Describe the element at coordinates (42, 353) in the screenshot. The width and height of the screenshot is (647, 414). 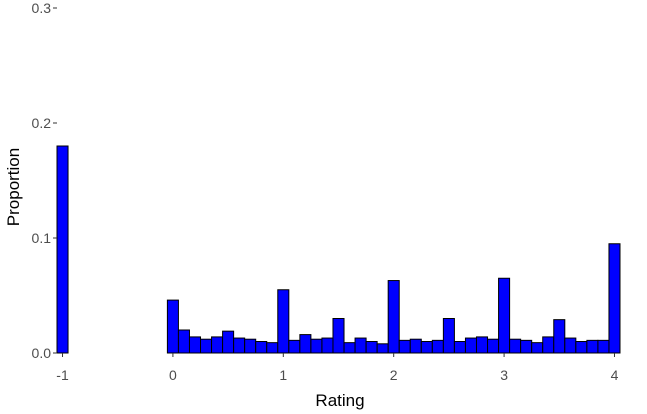
I see `y-tick-label: 0.0` at that location.